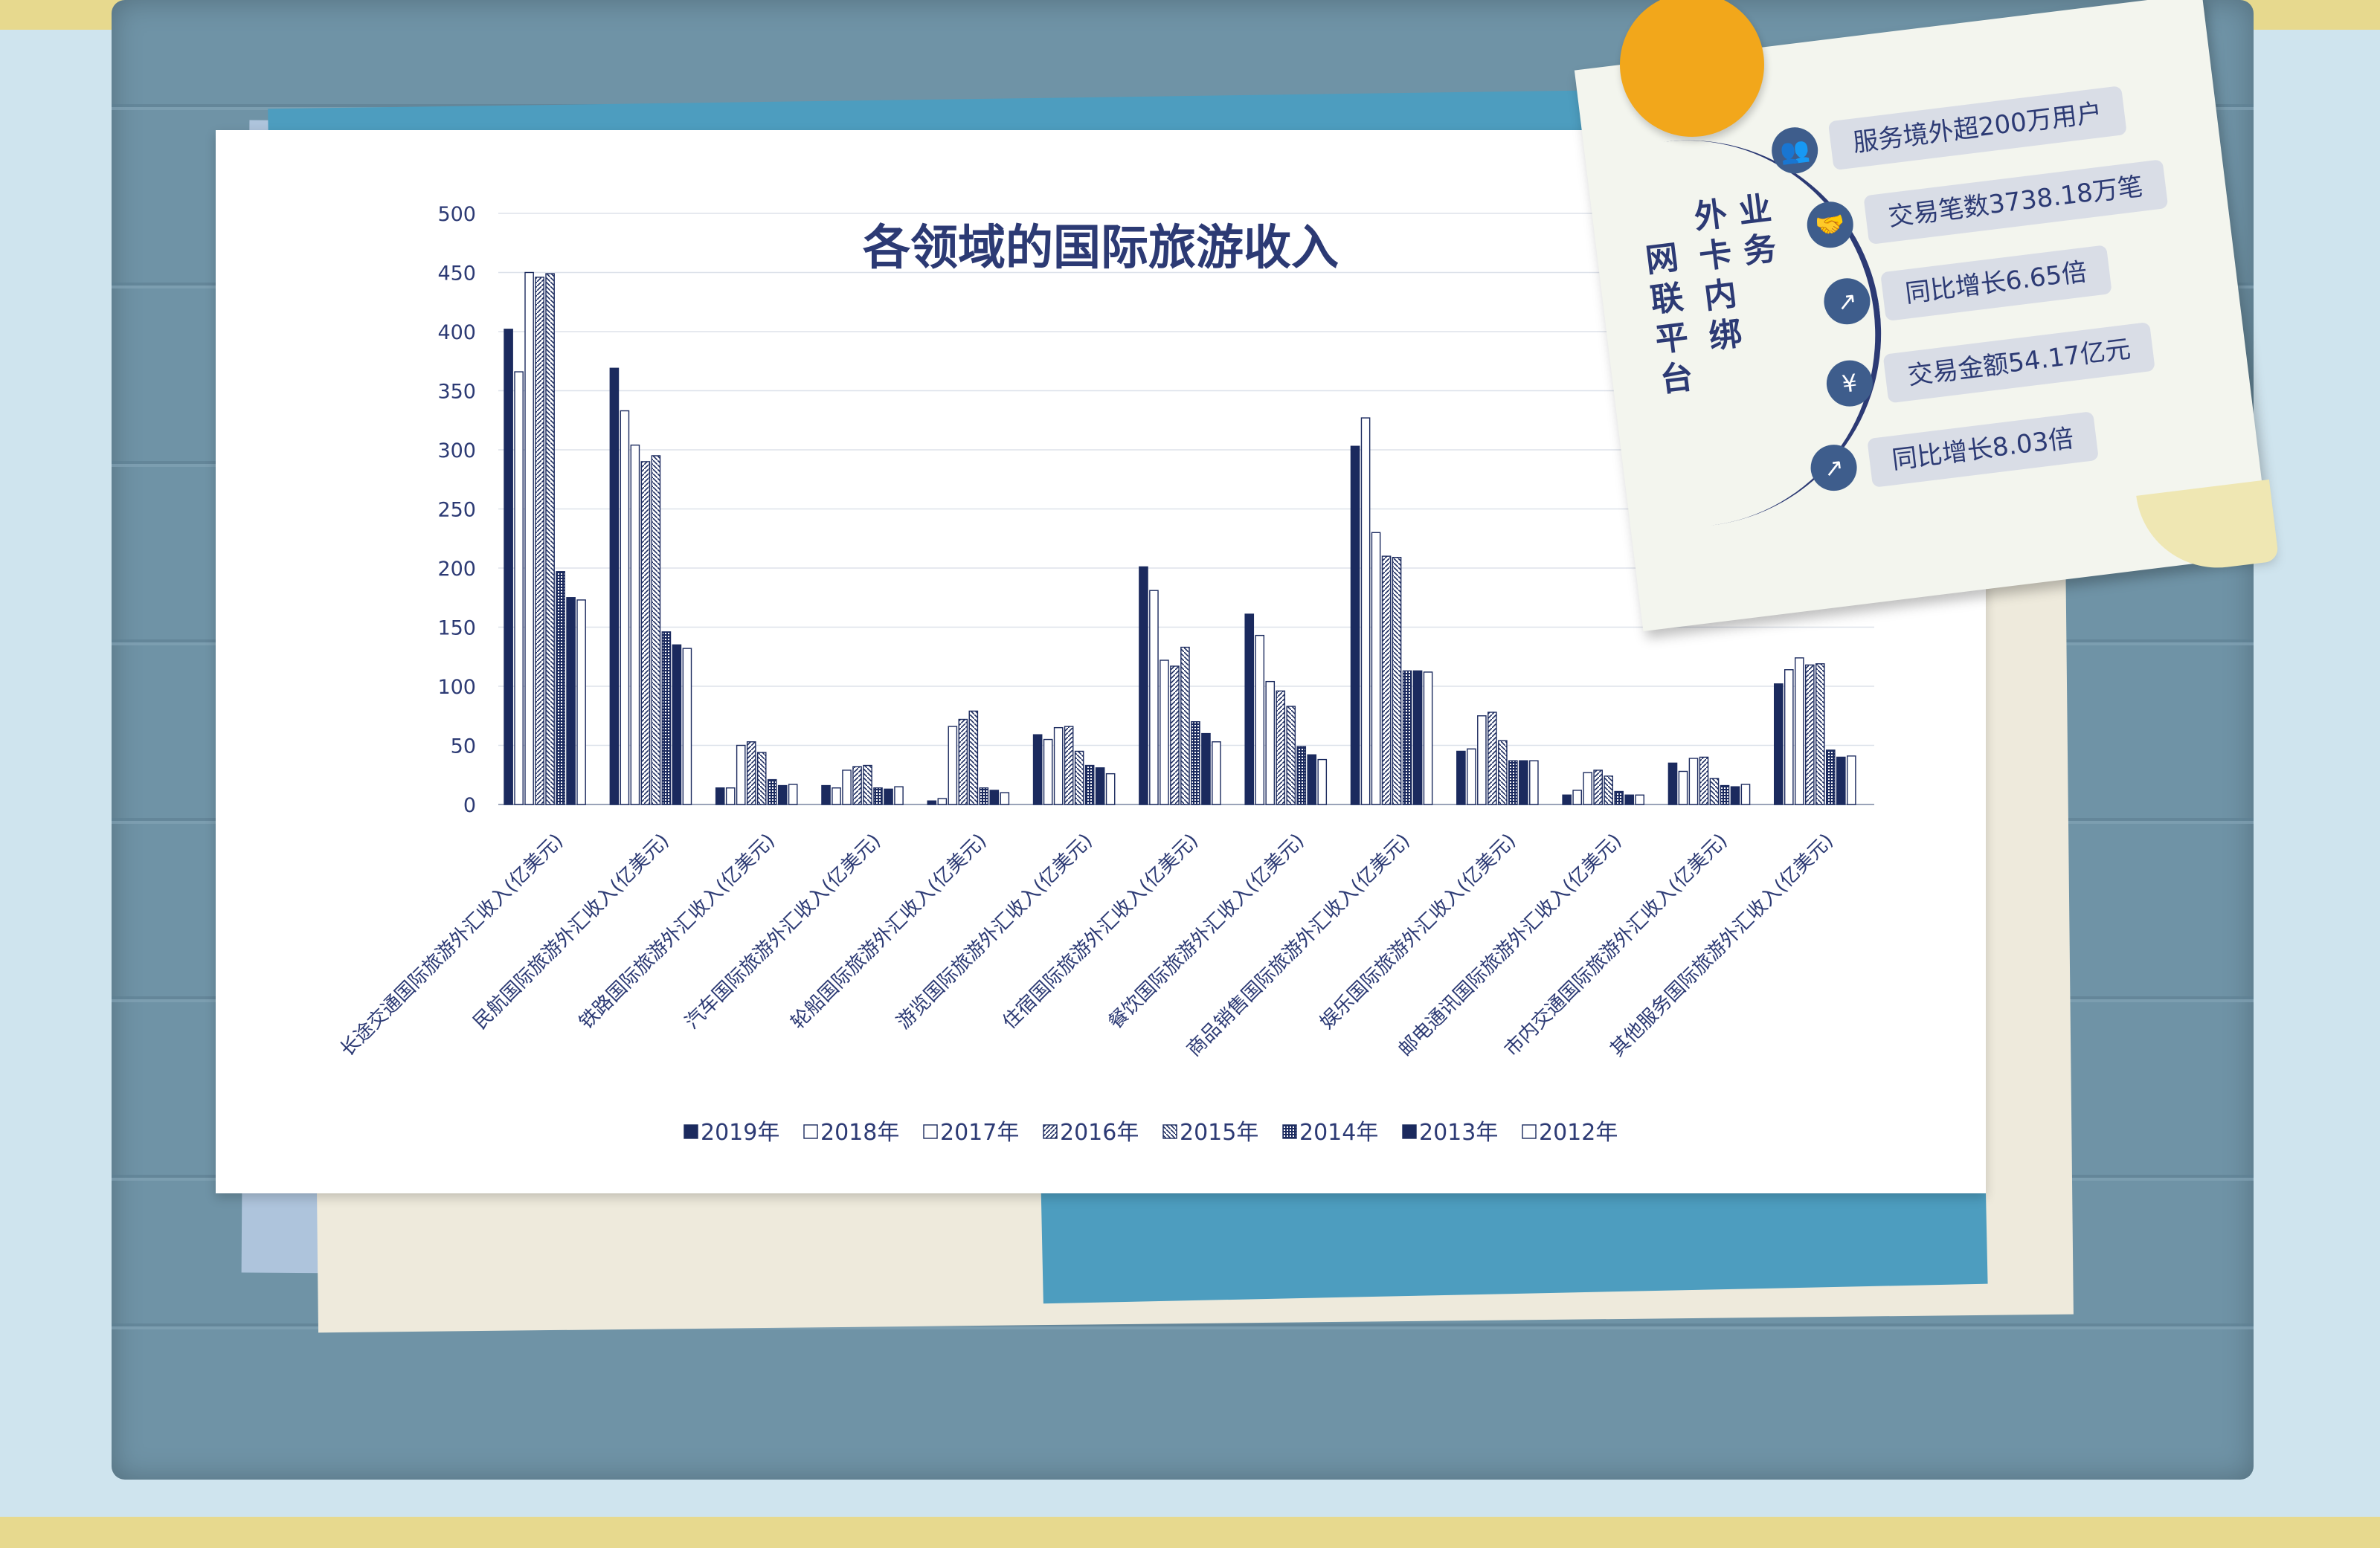 The width and height of the screenshot is (2380, 1548). Describe the element at coordinates (457, 332) in the screenshot. I see `y-tick-label: 400` at that location.